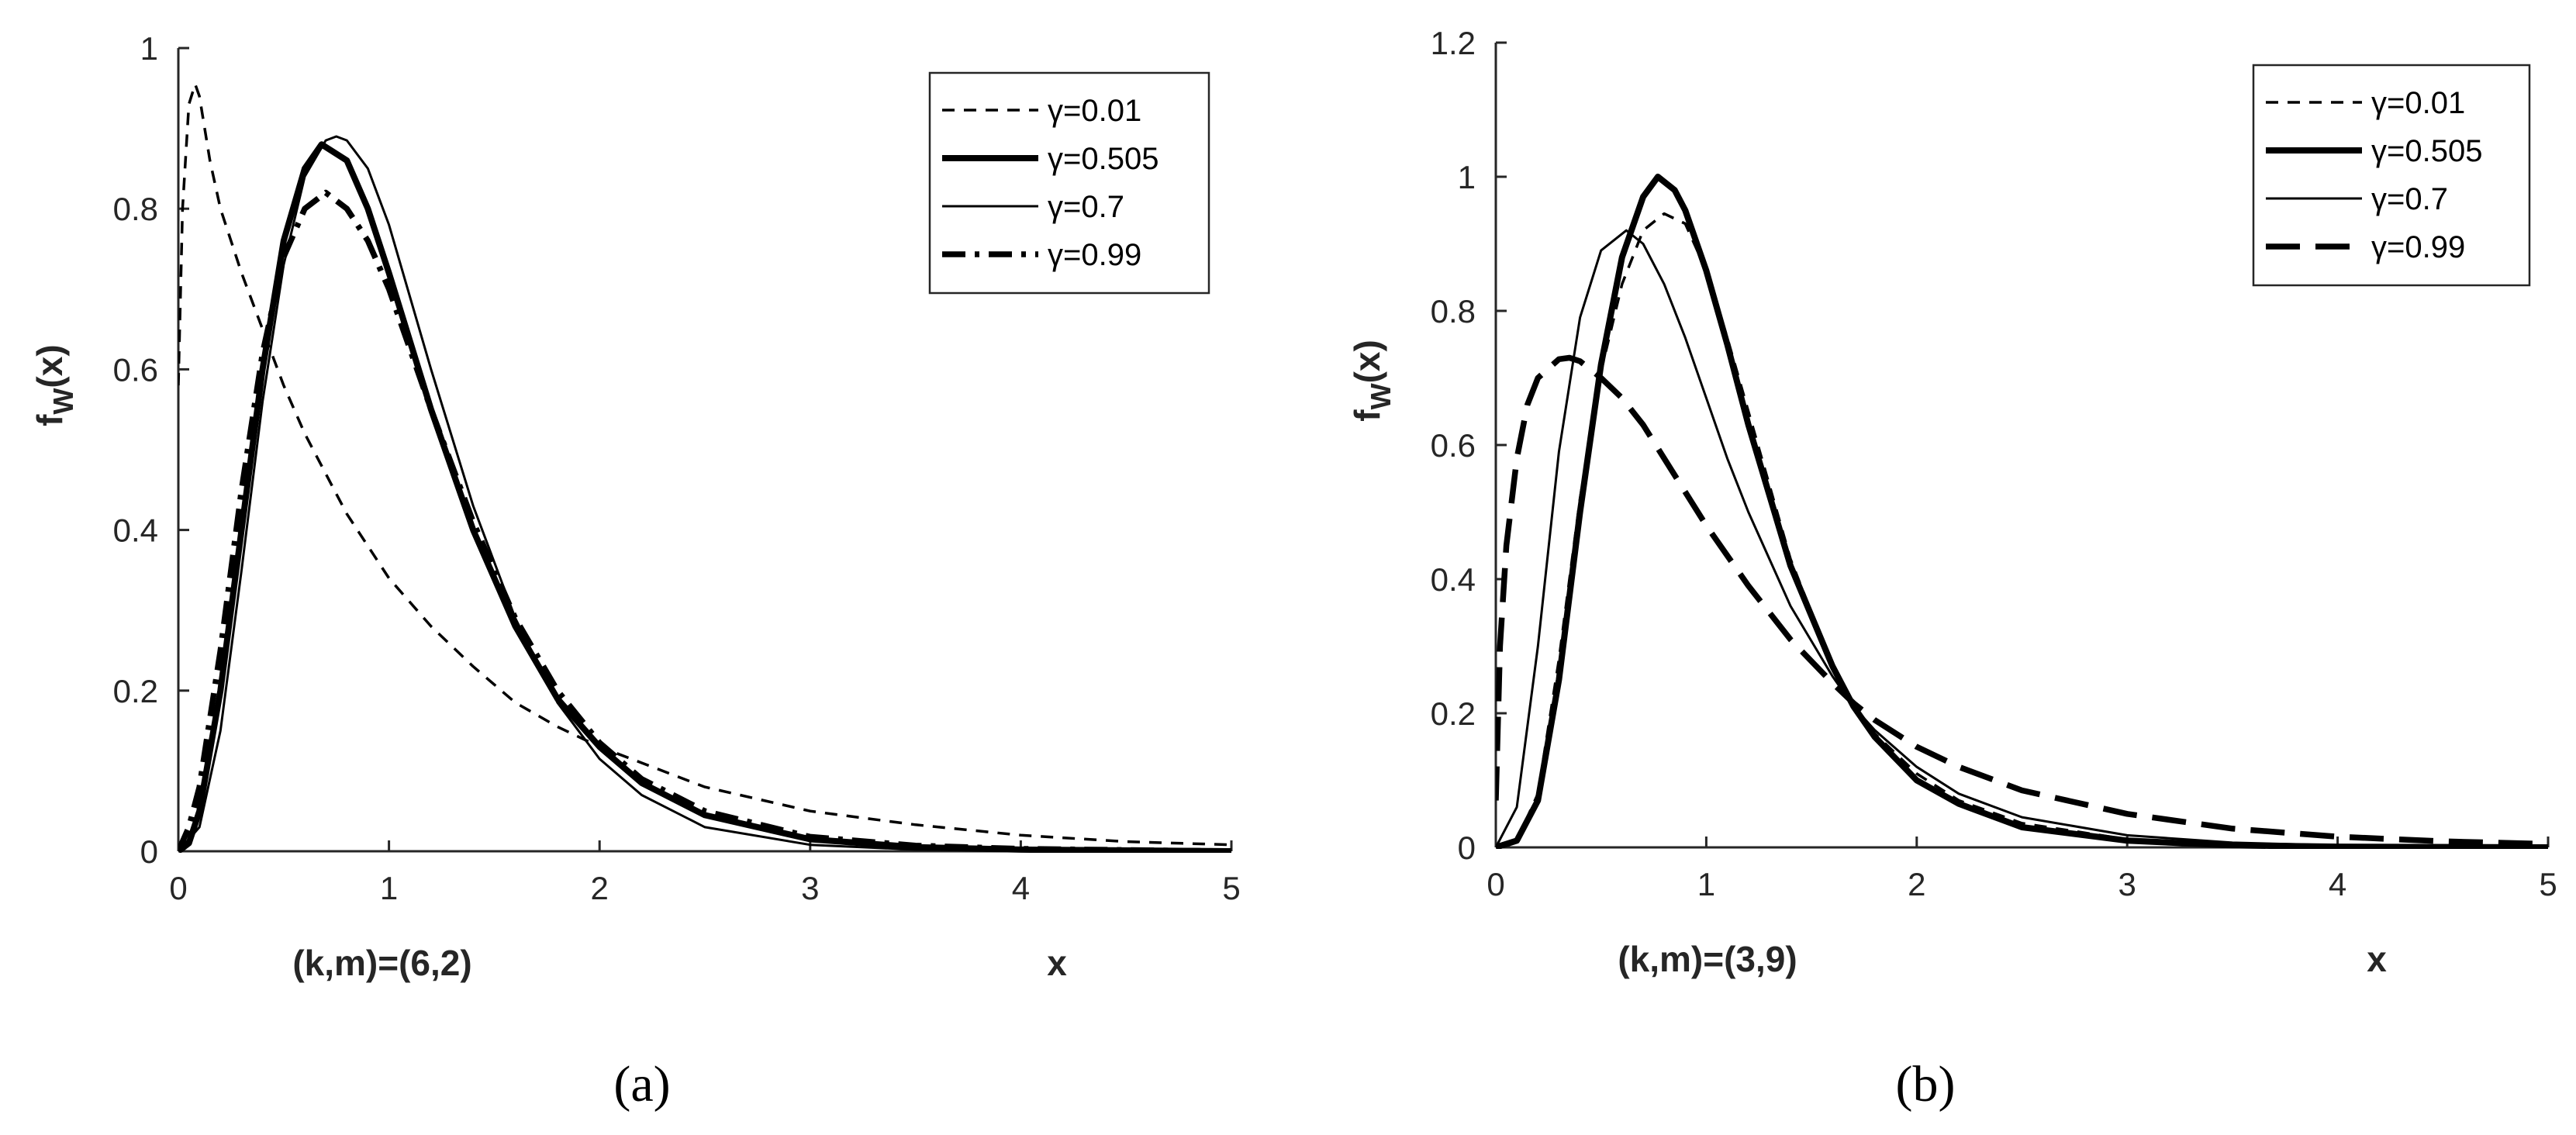 The height and width of the screenshot is (1135, 2576). What do you see at coordinates (381, 963) in the screenshot?
I see `km-annotation: (k,m)=(6,2)` at bounding box center [381, 963].